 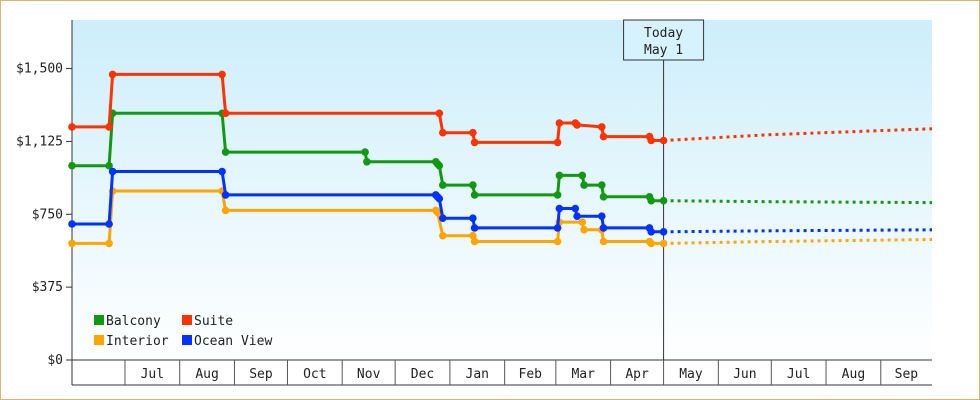 What do you see at coordinates (531, 374) in the screenshot?
I see `x-tick-label: Feb` at bounding box center [531, 374].